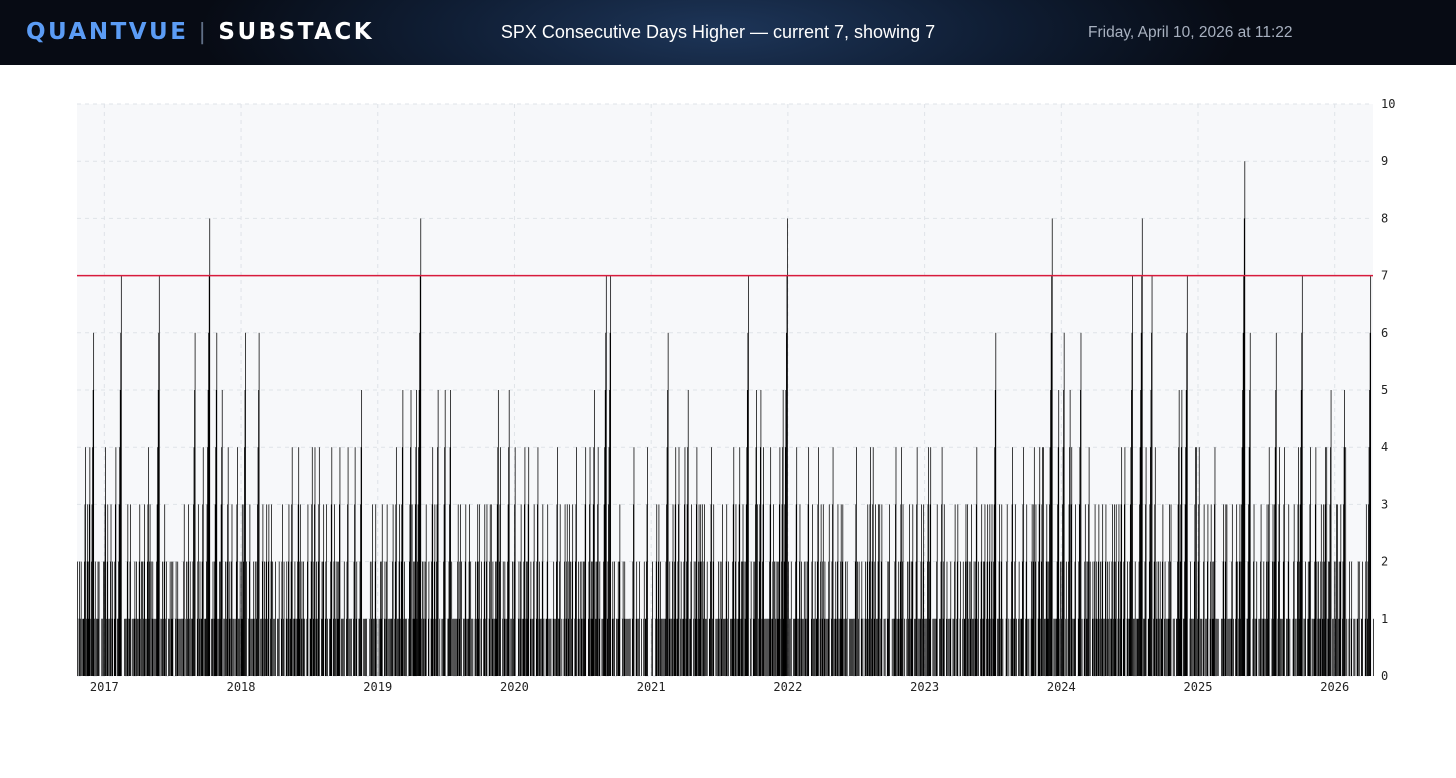 The height and width of the screenshot is (778, 1456). What do you see at coordinates (200, 32) in the screenshot?
I see `brand-logo: QUANTVUE | SUBSTACK` at bounding box center [200, 32].